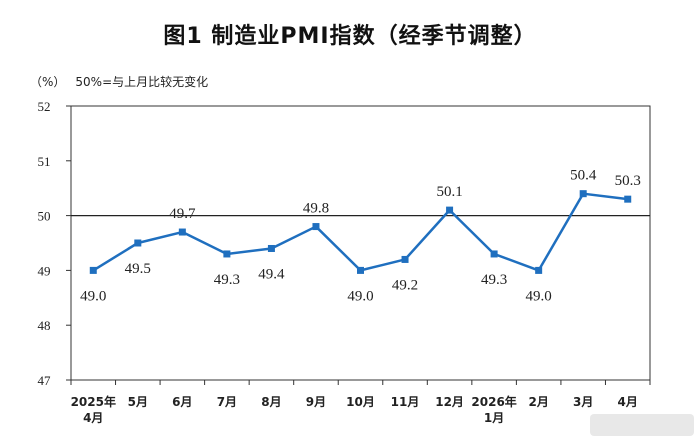 The width and height of the screenshot is (700, 441). Describe the element at coordinates (271, 402) in the screenshot. I see `x-tick-label: 8月` at that location.